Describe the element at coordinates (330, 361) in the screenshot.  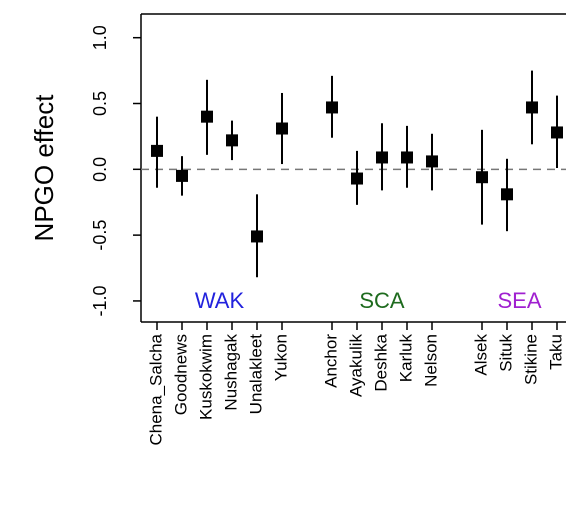
I see `x-tick-label: Anchor` at that location.